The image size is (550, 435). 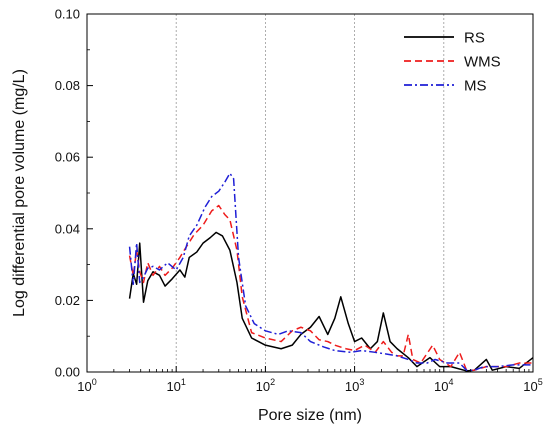 What do you see at coordinates (474, 38) in the screenshot?
I see `legend-label-rs: RS` at bounding box center [474, 38].